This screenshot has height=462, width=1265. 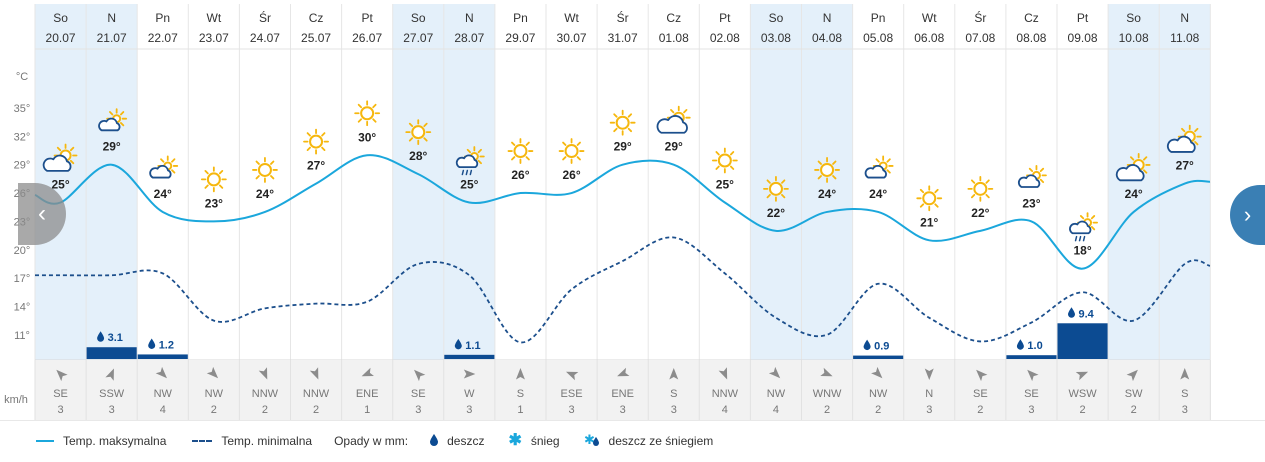 I want to click on wind-direction: WNW, so click(x=827, y=394).